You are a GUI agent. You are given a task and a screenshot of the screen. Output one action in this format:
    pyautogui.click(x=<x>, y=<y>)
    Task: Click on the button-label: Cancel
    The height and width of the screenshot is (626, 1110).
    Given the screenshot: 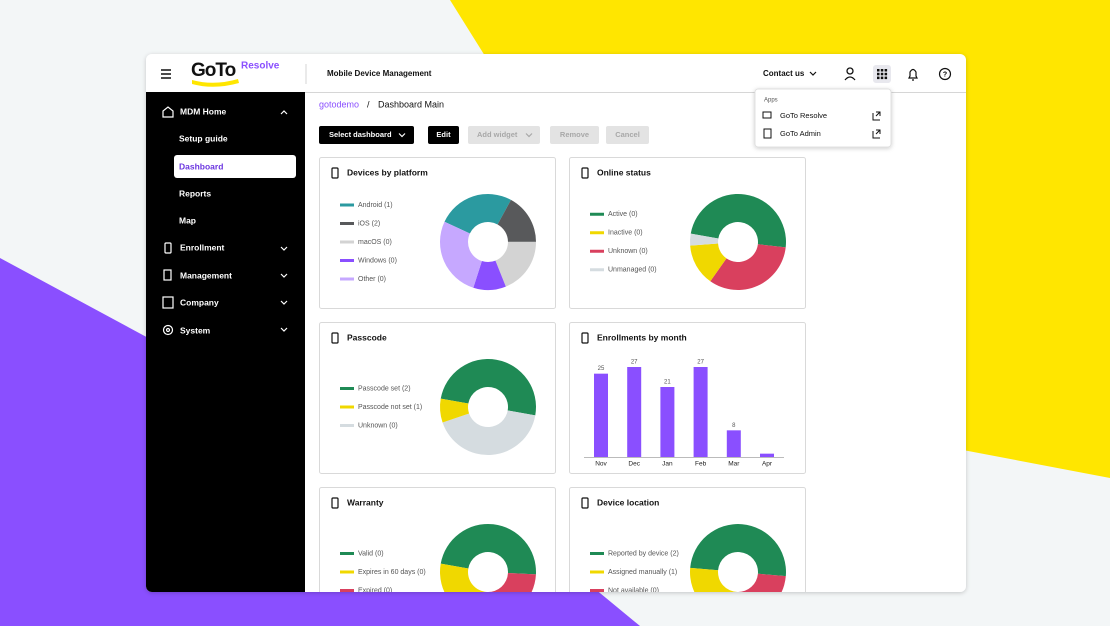 What is the action you would take?
    pyautogui.click(x=627, y=134)
    